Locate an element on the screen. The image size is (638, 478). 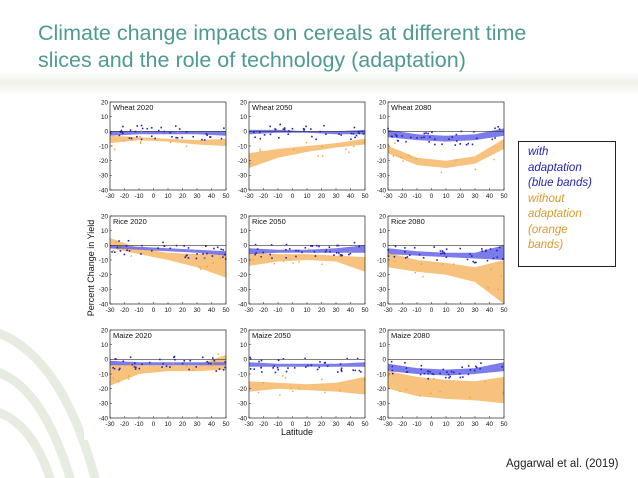
x-tick-label: 30 is located at coordinates (197, 196).